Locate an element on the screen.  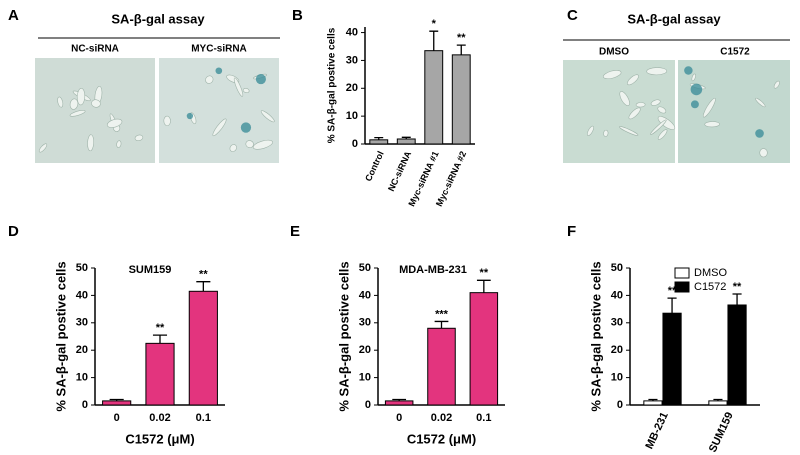
x-tick-label: Control is located at coordinates (374, 166).